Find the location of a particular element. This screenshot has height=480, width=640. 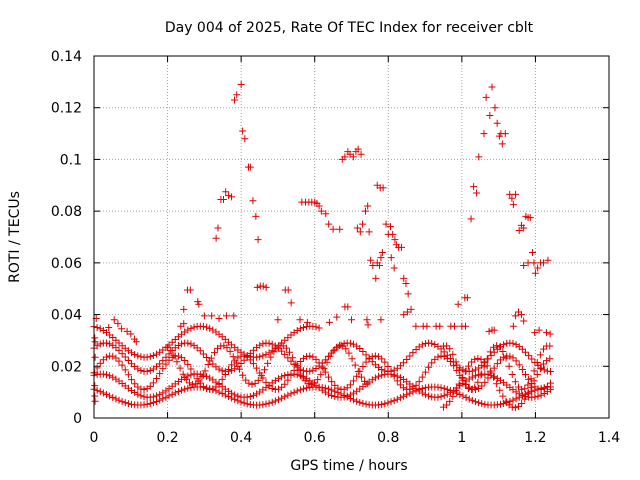

y-tick-label: 0.02 is located at coordinates (66, 367).